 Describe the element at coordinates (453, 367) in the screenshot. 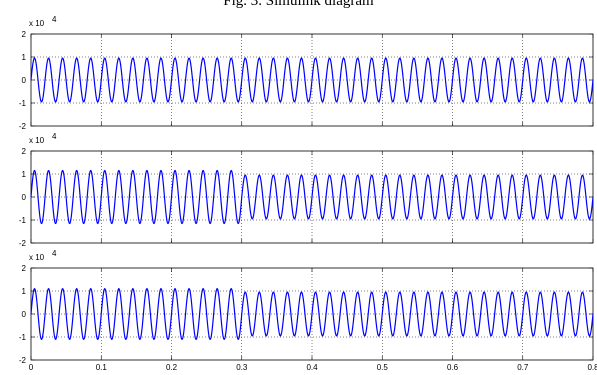

I see `x-tick-label: 0.6` at that location.